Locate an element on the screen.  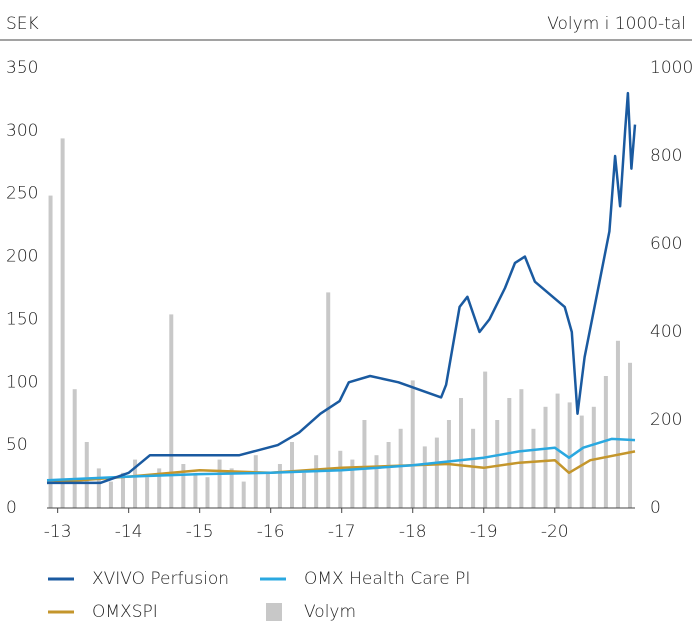
y2-tick-label: 200 is located at coordinates (666, 420).